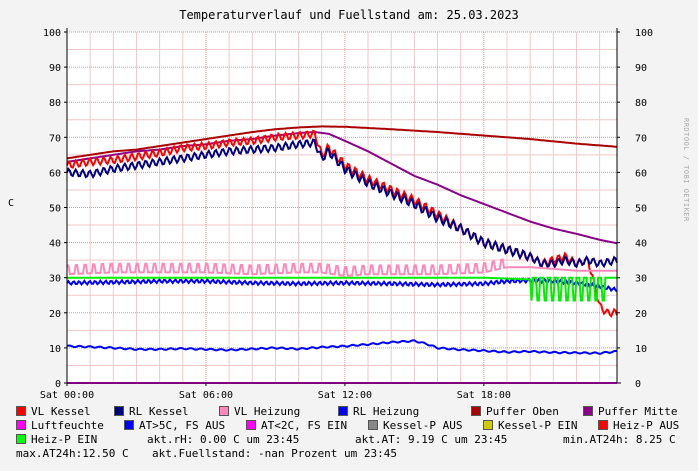  I want to click on legend-item: RL Kessel, so click(151, 411).